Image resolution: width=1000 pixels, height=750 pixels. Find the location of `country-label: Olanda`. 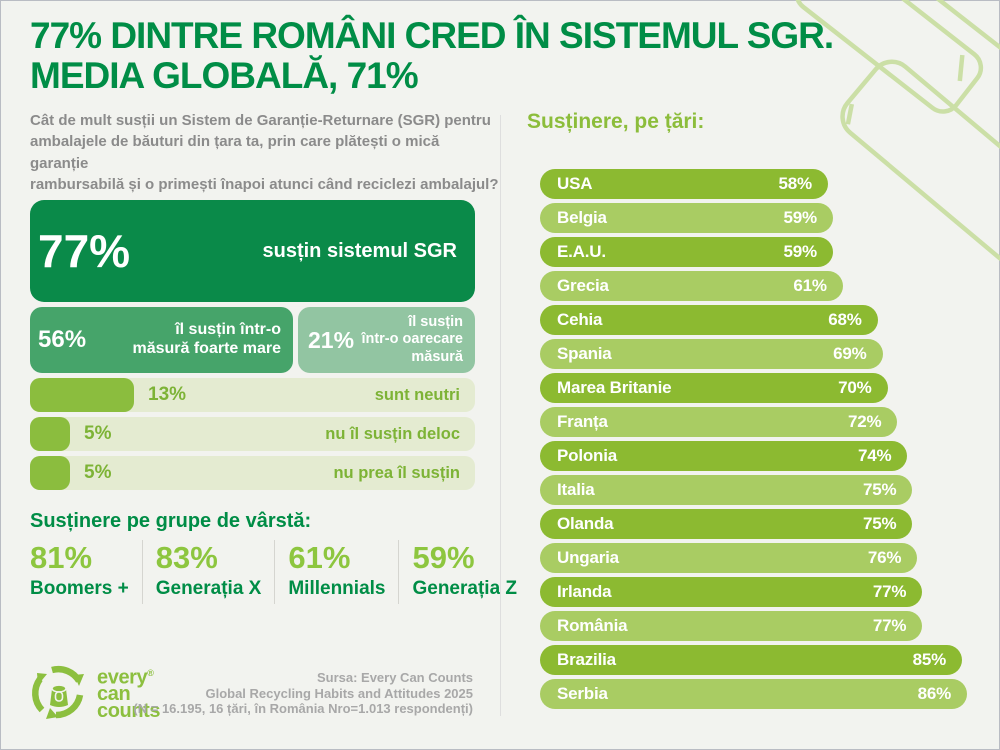

country-label: Olanda is located at coordinates (585, 523).